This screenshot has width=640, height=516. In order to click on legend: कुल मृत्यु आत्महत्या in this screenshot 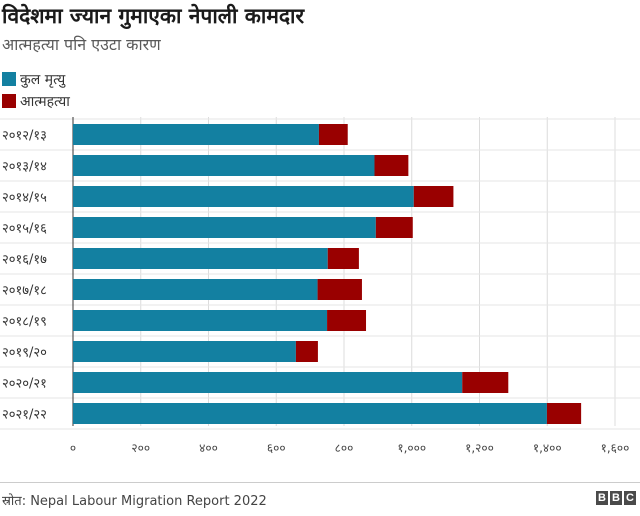, I will do `click(36, 90)`.